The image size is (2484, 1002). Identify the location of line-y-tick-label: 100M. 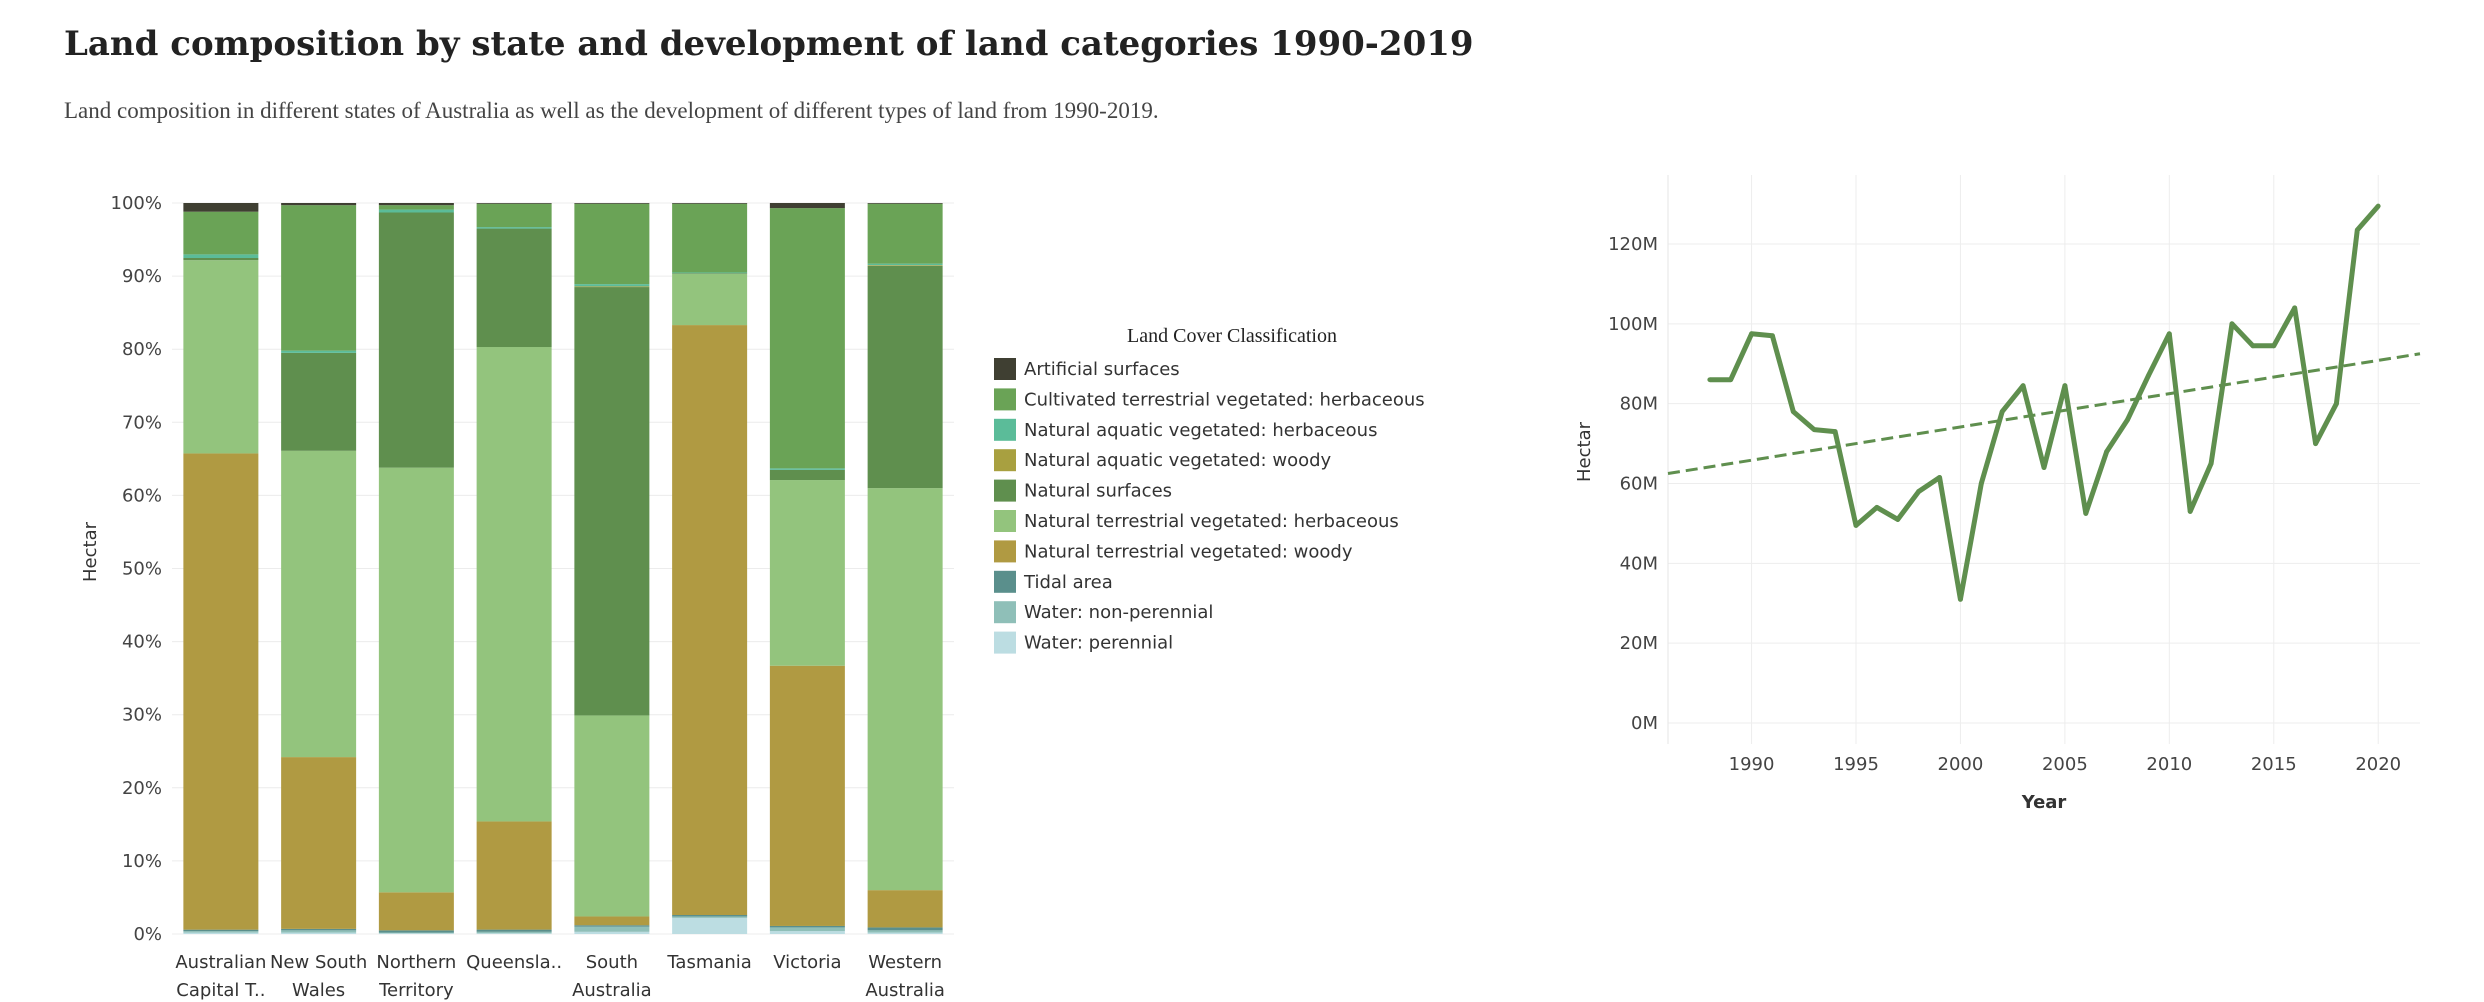
(1633, 324).